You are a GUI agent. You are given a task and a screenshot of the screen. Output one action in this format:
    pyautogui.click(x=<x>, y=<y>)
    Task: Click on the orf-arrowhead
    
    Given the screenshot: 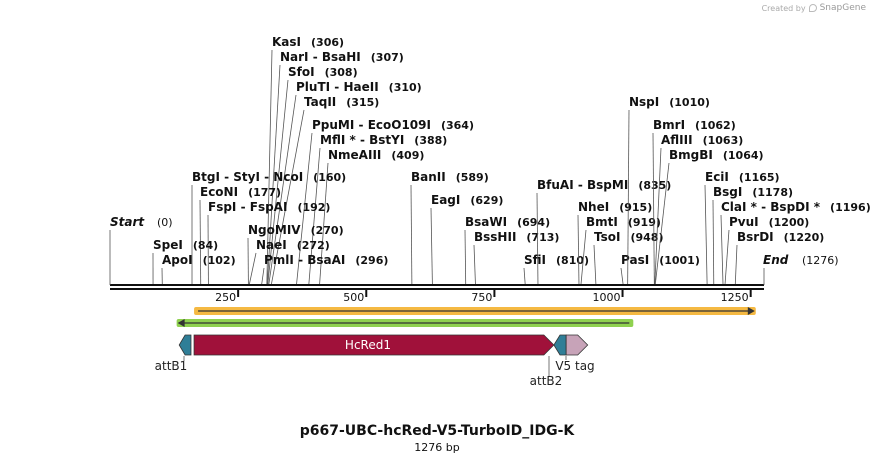 What is the action you would take?
    pyautogui.click(x=751, y=311)
    